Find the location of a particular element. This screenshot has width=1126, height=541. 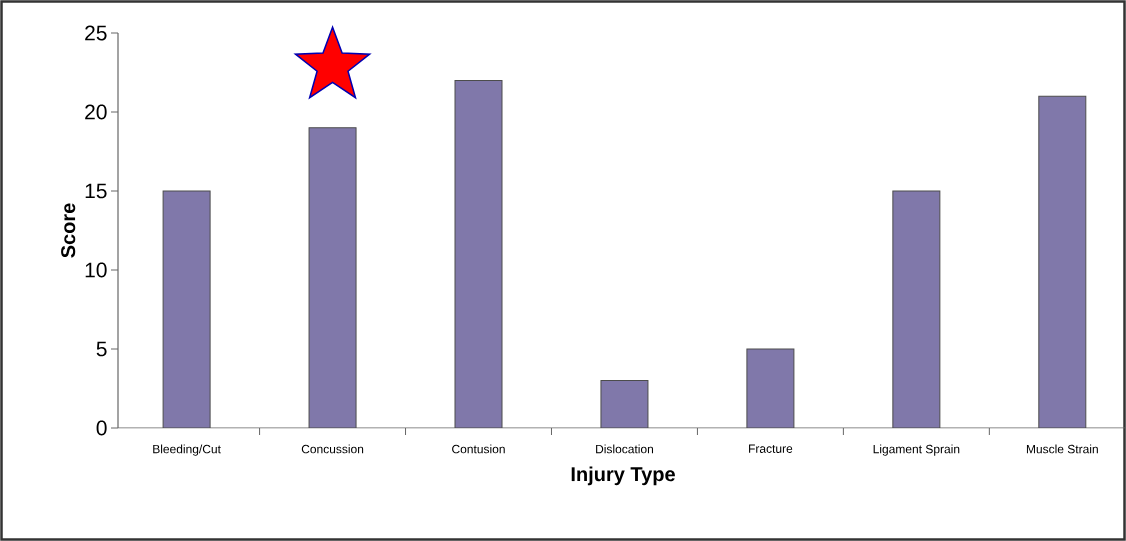

y-tick-label: 15 is located at coordinates (96, 191).